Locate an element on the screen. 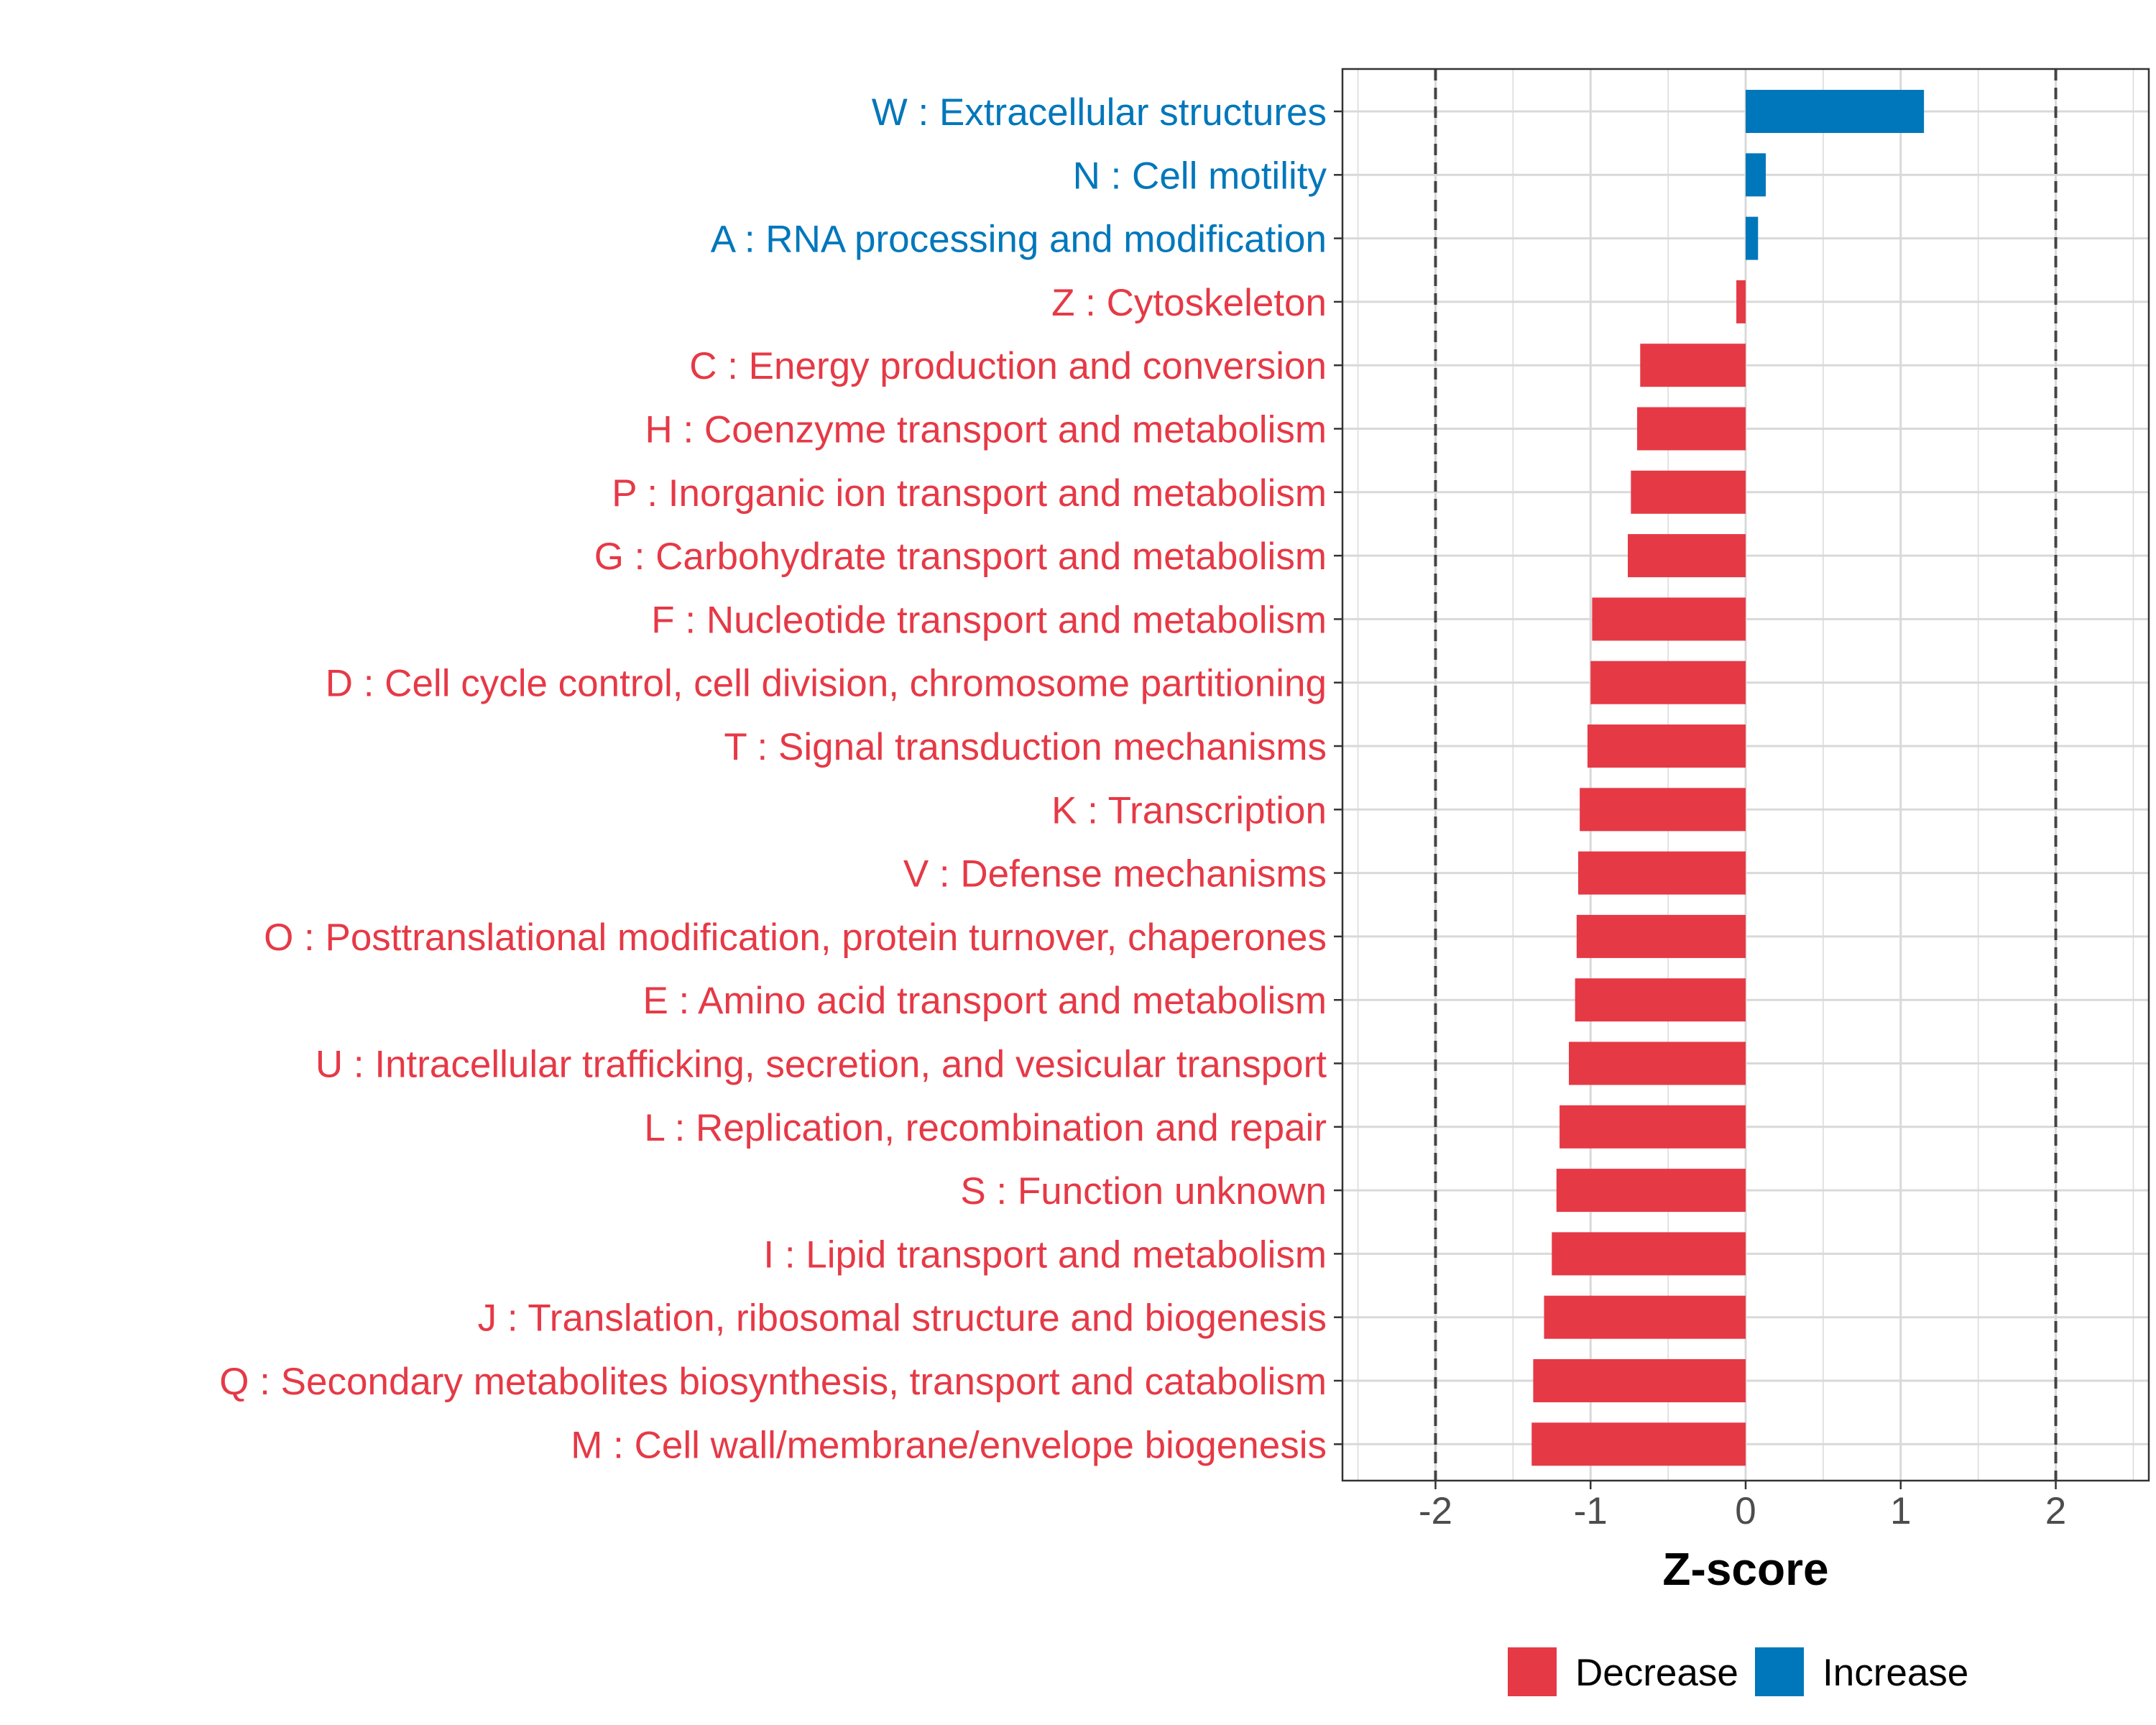 This screenshot has height=1725, width=2156. bars is located at coordinates (1728, 778).